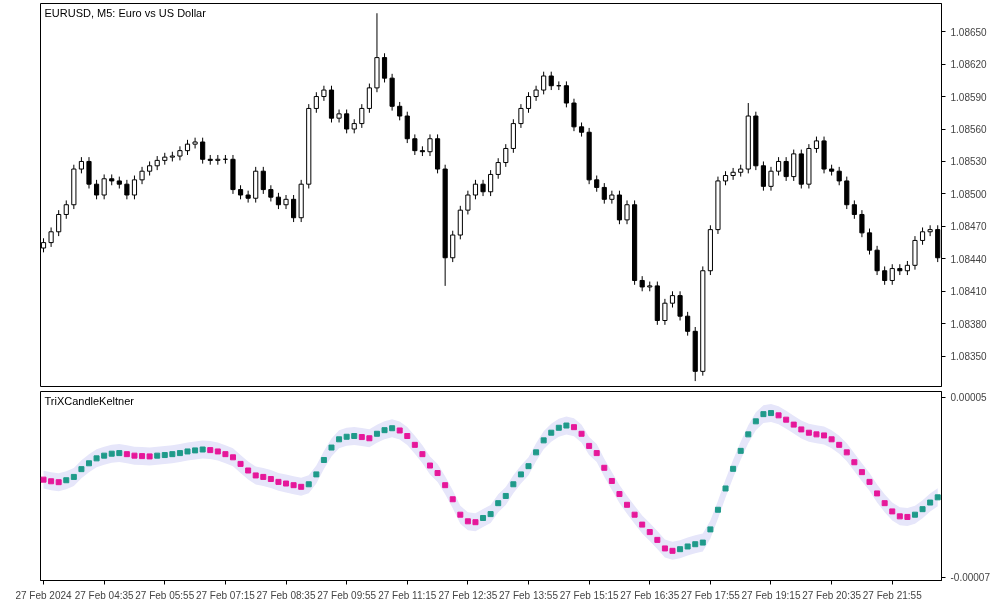  What do you see at coordinates (529, 595) in the screenshot?
I see `x-tick-label: 27 Feb 13:55` at bounding box center [529, 595].